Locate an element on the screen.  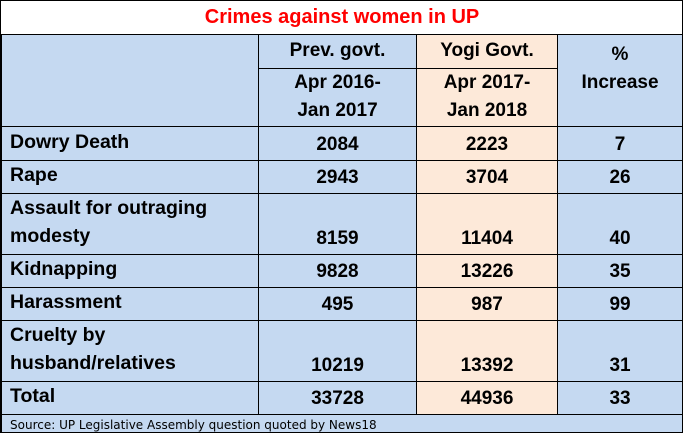
prev-value: 495 is located at coordinates (337, 303).